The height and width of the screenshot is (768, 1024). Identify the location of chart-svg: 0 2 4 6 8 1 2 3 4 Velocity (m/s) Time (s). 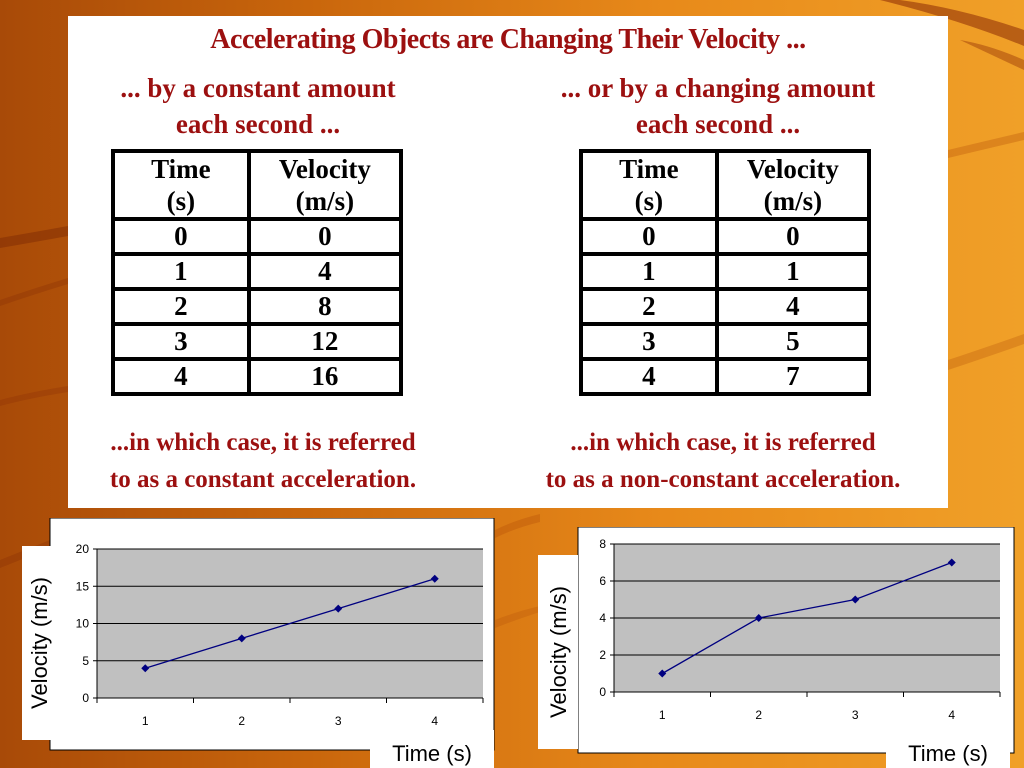
(776, 647).